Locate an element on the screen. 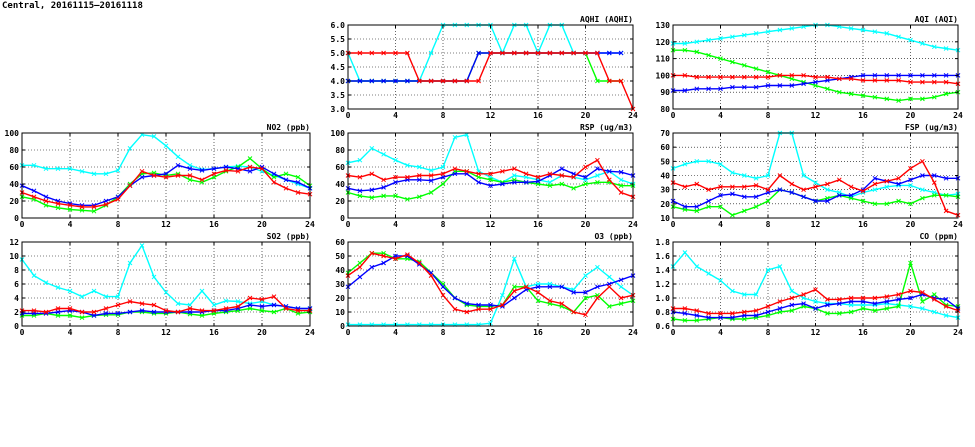 Image resolution: width=975 pixels, height=447 pixels. co-ytick-label: 0.6 is located at coordinates (663, 326).